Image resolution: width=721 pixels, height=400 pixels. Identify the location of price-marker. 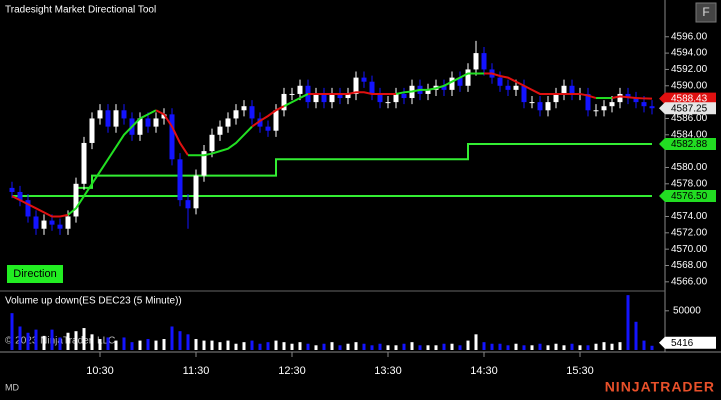
(687, 108).